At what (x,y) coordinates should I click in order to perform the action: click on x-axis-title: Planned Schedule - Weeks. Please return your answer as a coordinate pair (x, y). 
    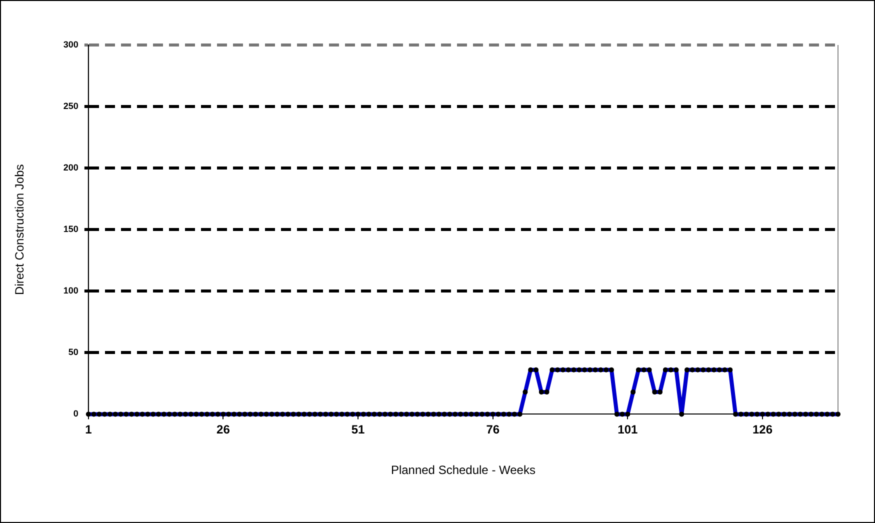
    Looking at the image, I should click on (463, 470).